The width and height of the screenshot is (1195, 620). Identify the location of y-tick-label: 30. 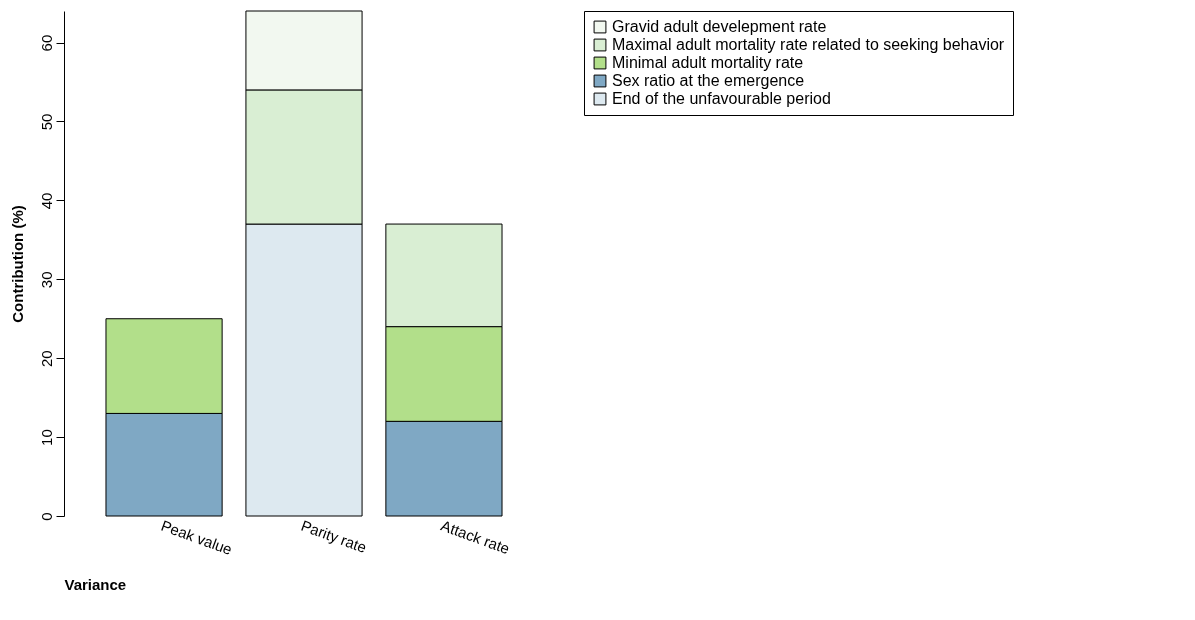
(46, 280).